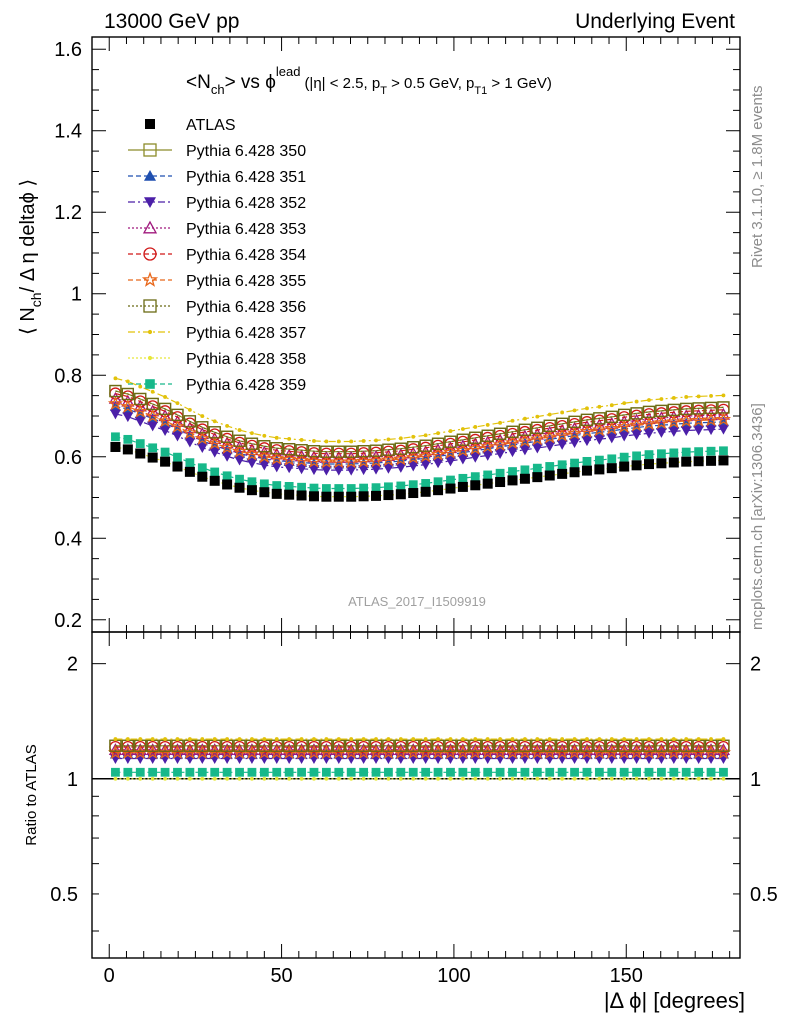  Describe the element at coordinates (281, 976) in the screenshot. I see `x-tick-label: 50` at that location.